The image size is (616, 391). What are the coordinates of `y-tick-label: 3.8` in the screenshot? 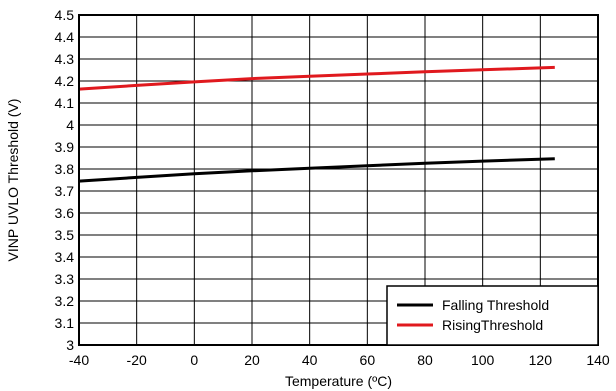 It's located at (65, 169).